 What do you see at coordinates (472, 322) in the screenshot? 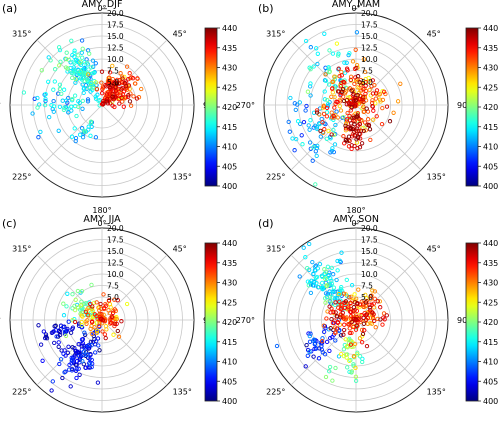
I see `colorbar-gradient` at bounding box center [472, 322].